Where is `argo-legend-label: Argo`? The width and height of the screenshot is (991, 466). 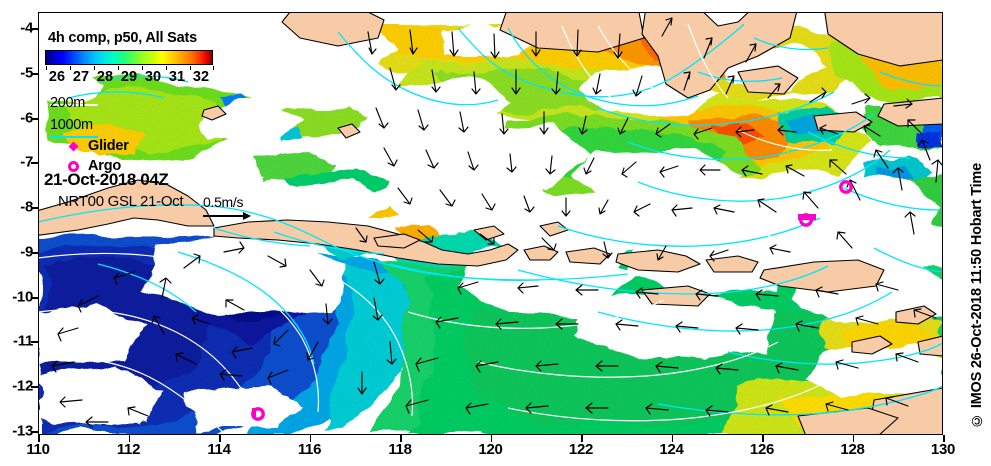 argo-legend-label: Argo is located at coordinates (105, 166).